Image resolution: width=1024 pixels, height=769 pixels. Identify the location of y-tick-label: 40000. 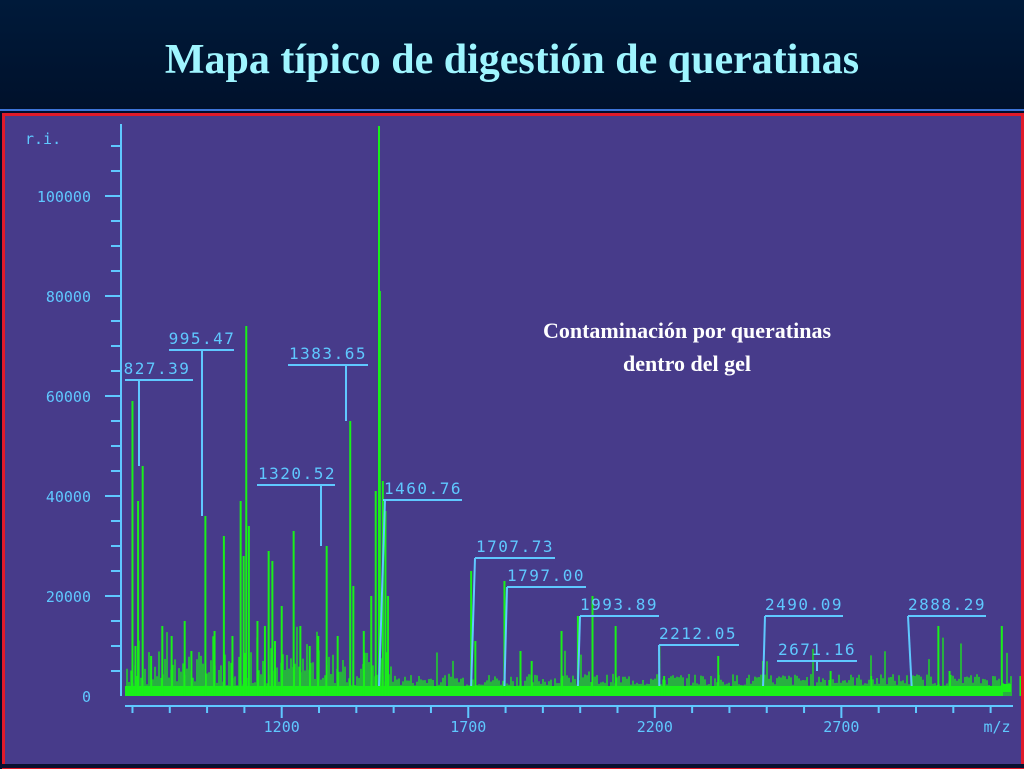
(68, 497).